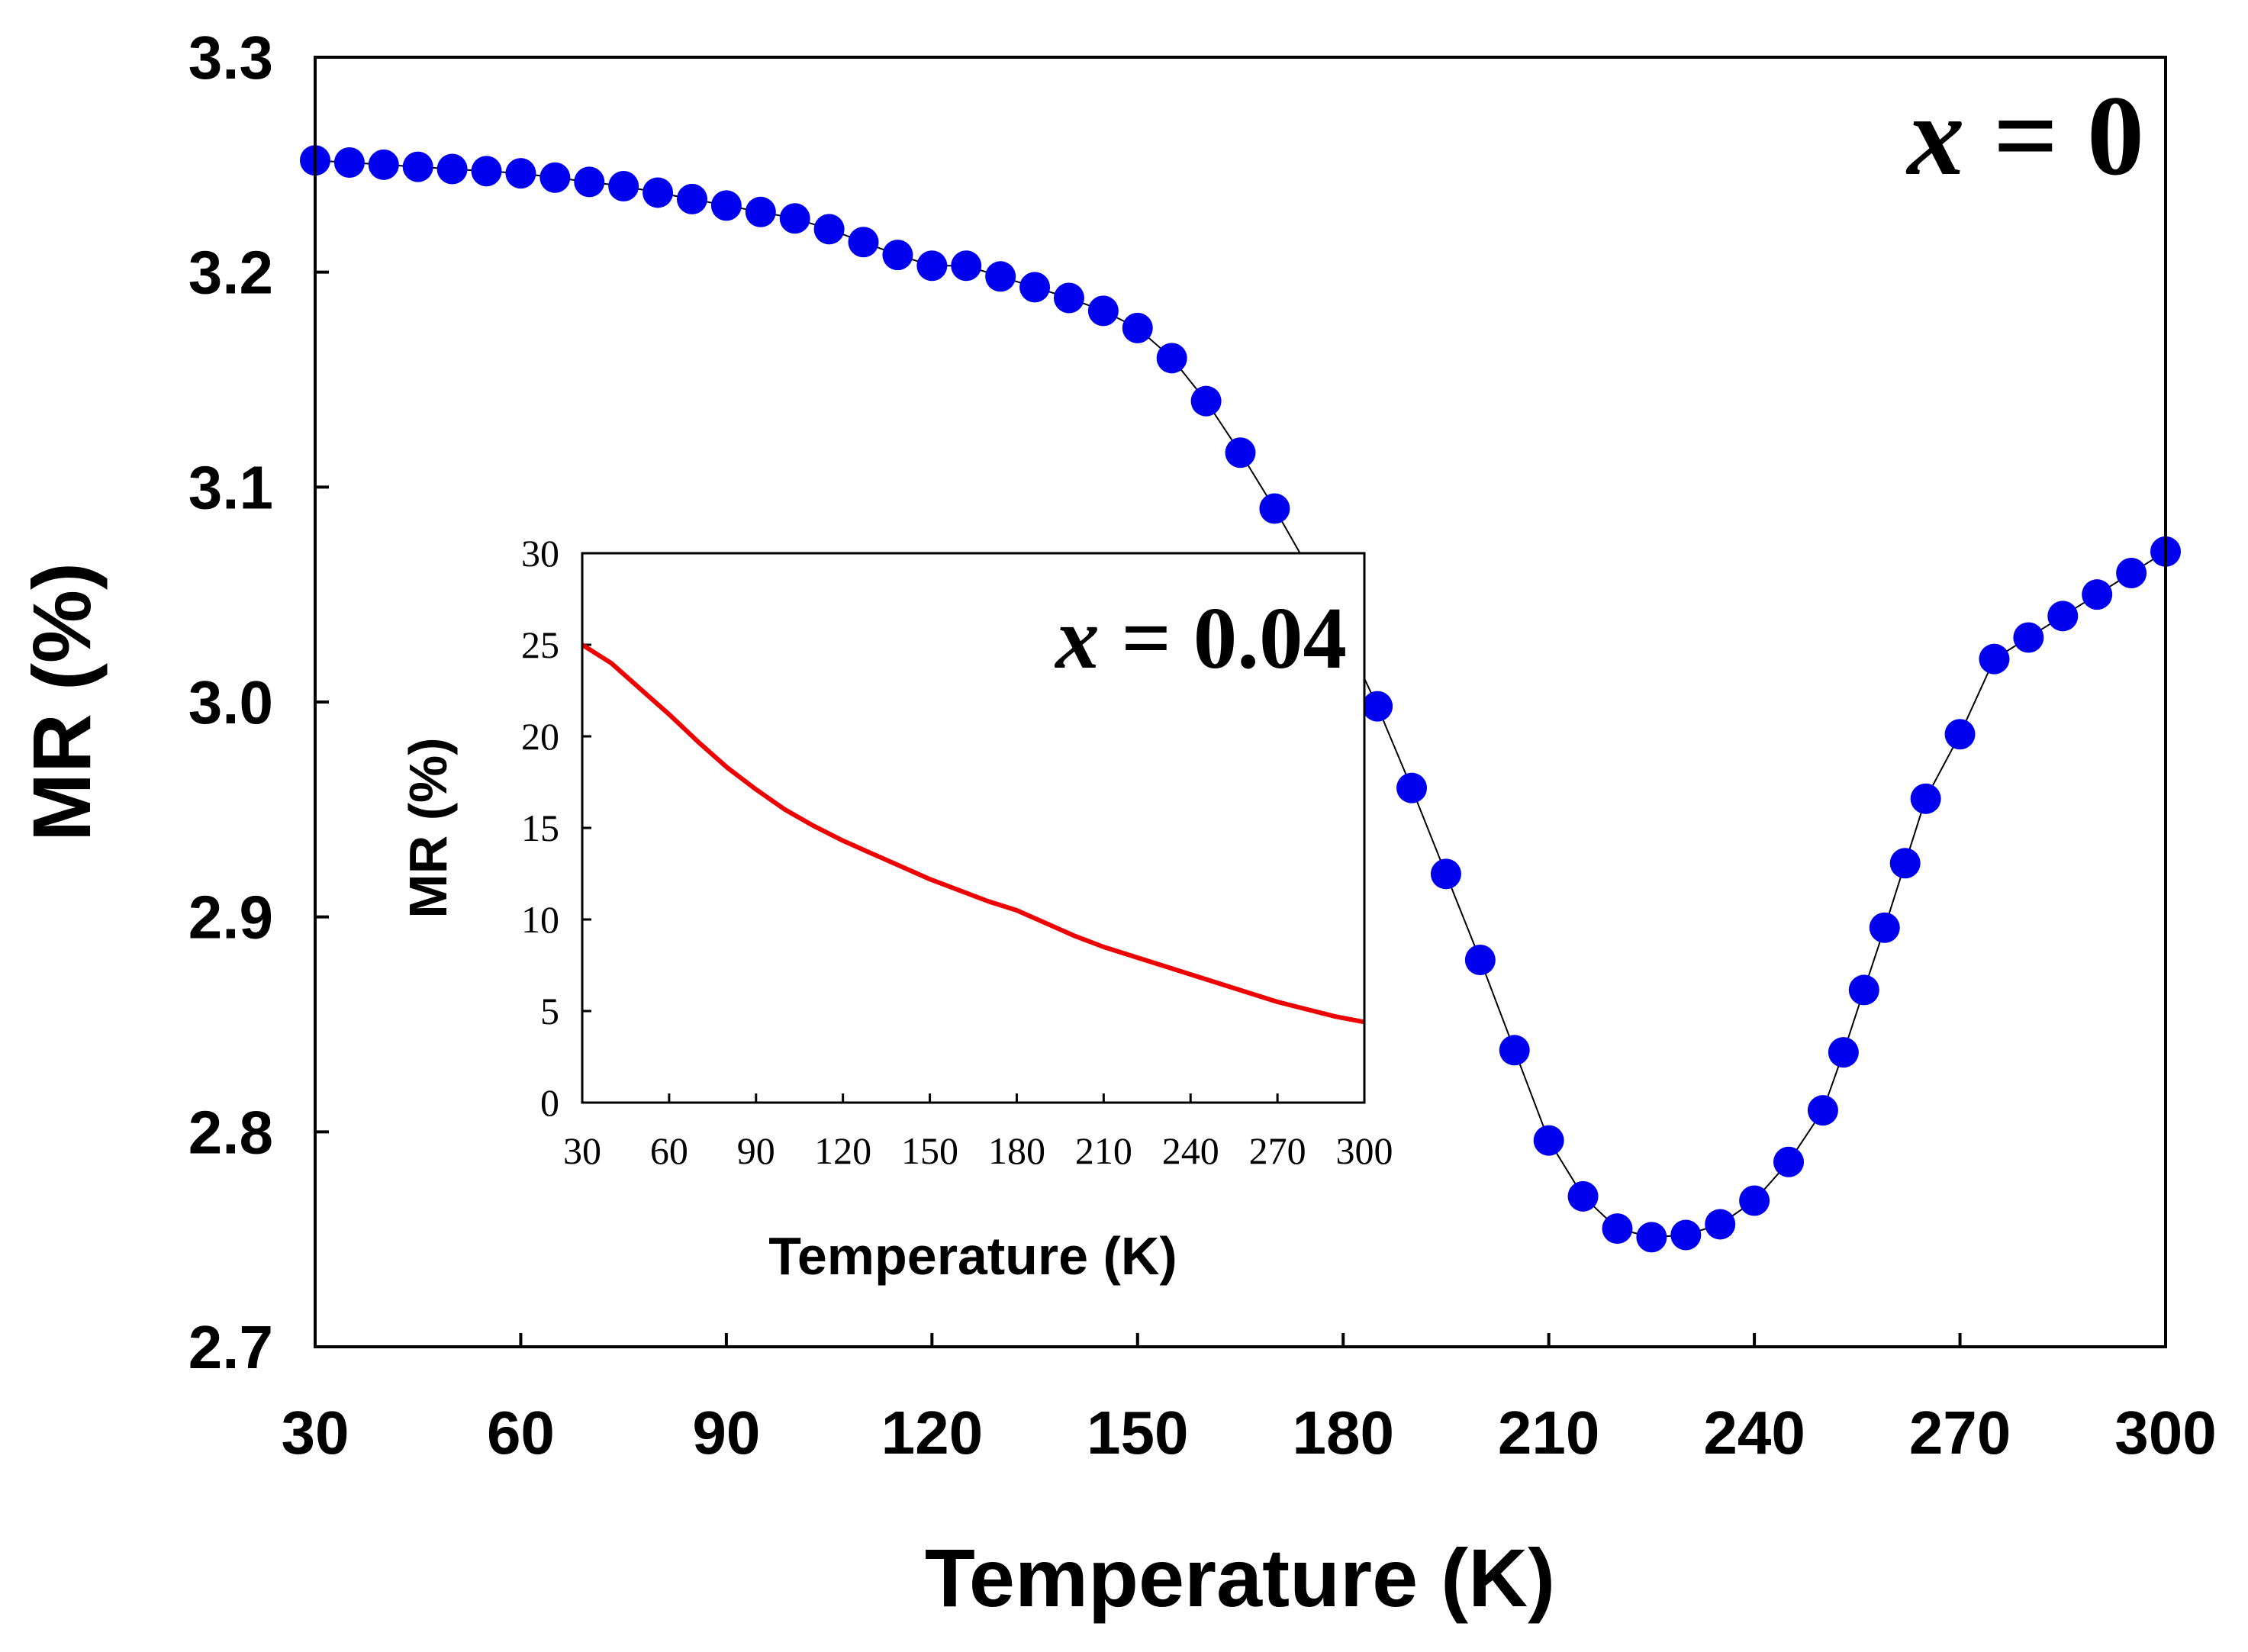 Image resolution: width=2248 pixels, height=1652 pixels. Describe the element at coordinates (1249, 1433) in the screenshot. I see `main-x-tick-labels: 30 60 90 120 150 180 210 240 270 300` at that location.